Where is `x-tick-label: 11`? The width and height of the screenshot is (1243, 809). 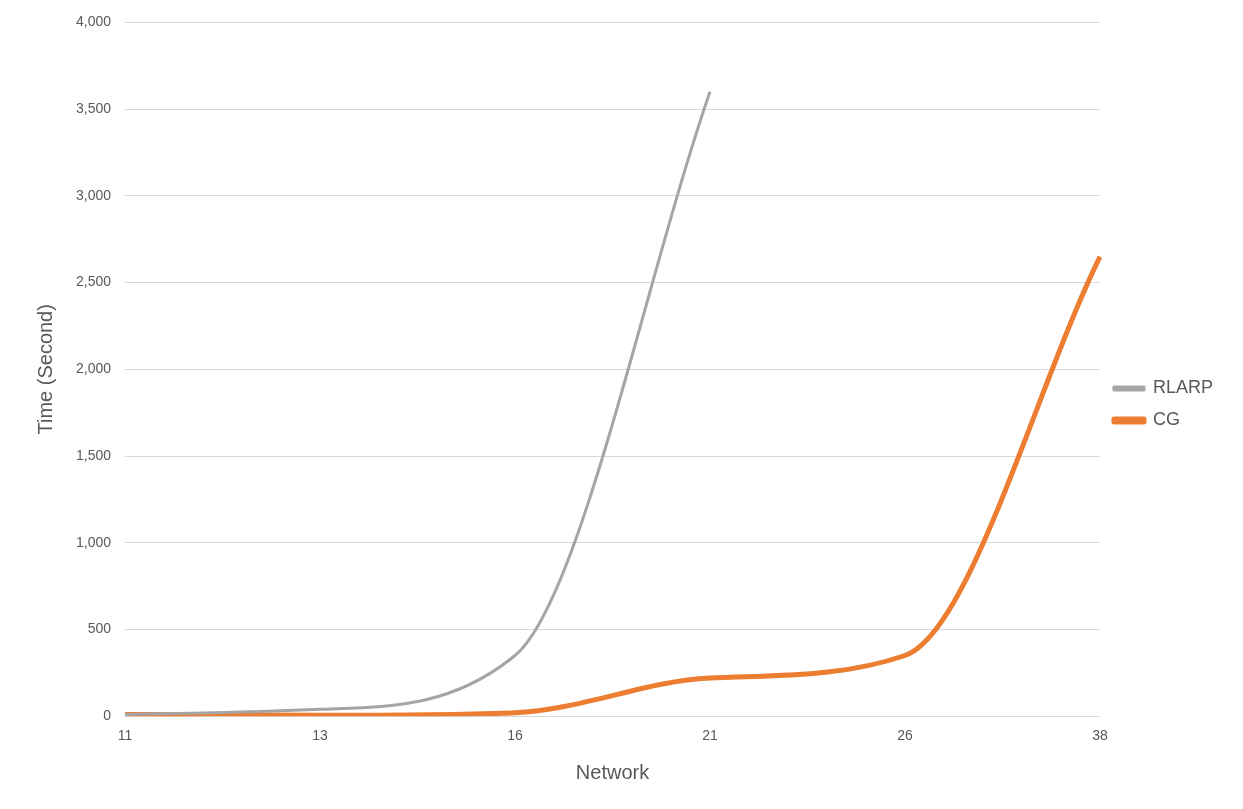 x-tick-label: 11 is located at coordinates (125, 735).